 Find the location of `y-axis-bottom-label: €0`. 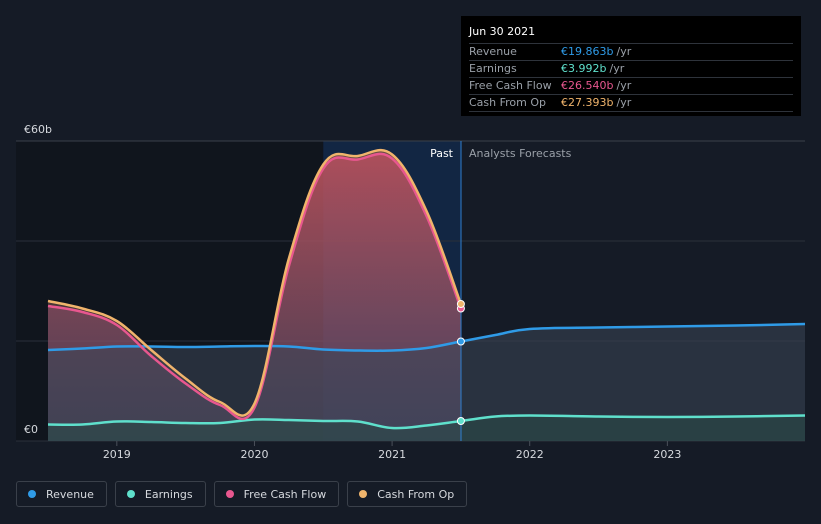

y-axis-bottom-label: €0 is located at coordinates (31, 429).